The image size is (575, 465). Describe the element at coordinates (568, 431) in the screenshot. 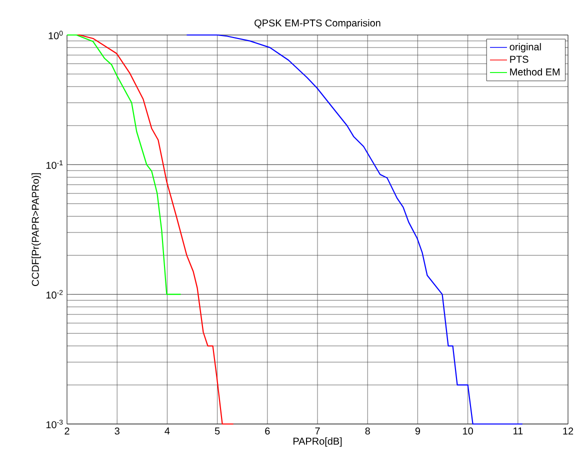

I see `x-tick-label: 12` at that location.